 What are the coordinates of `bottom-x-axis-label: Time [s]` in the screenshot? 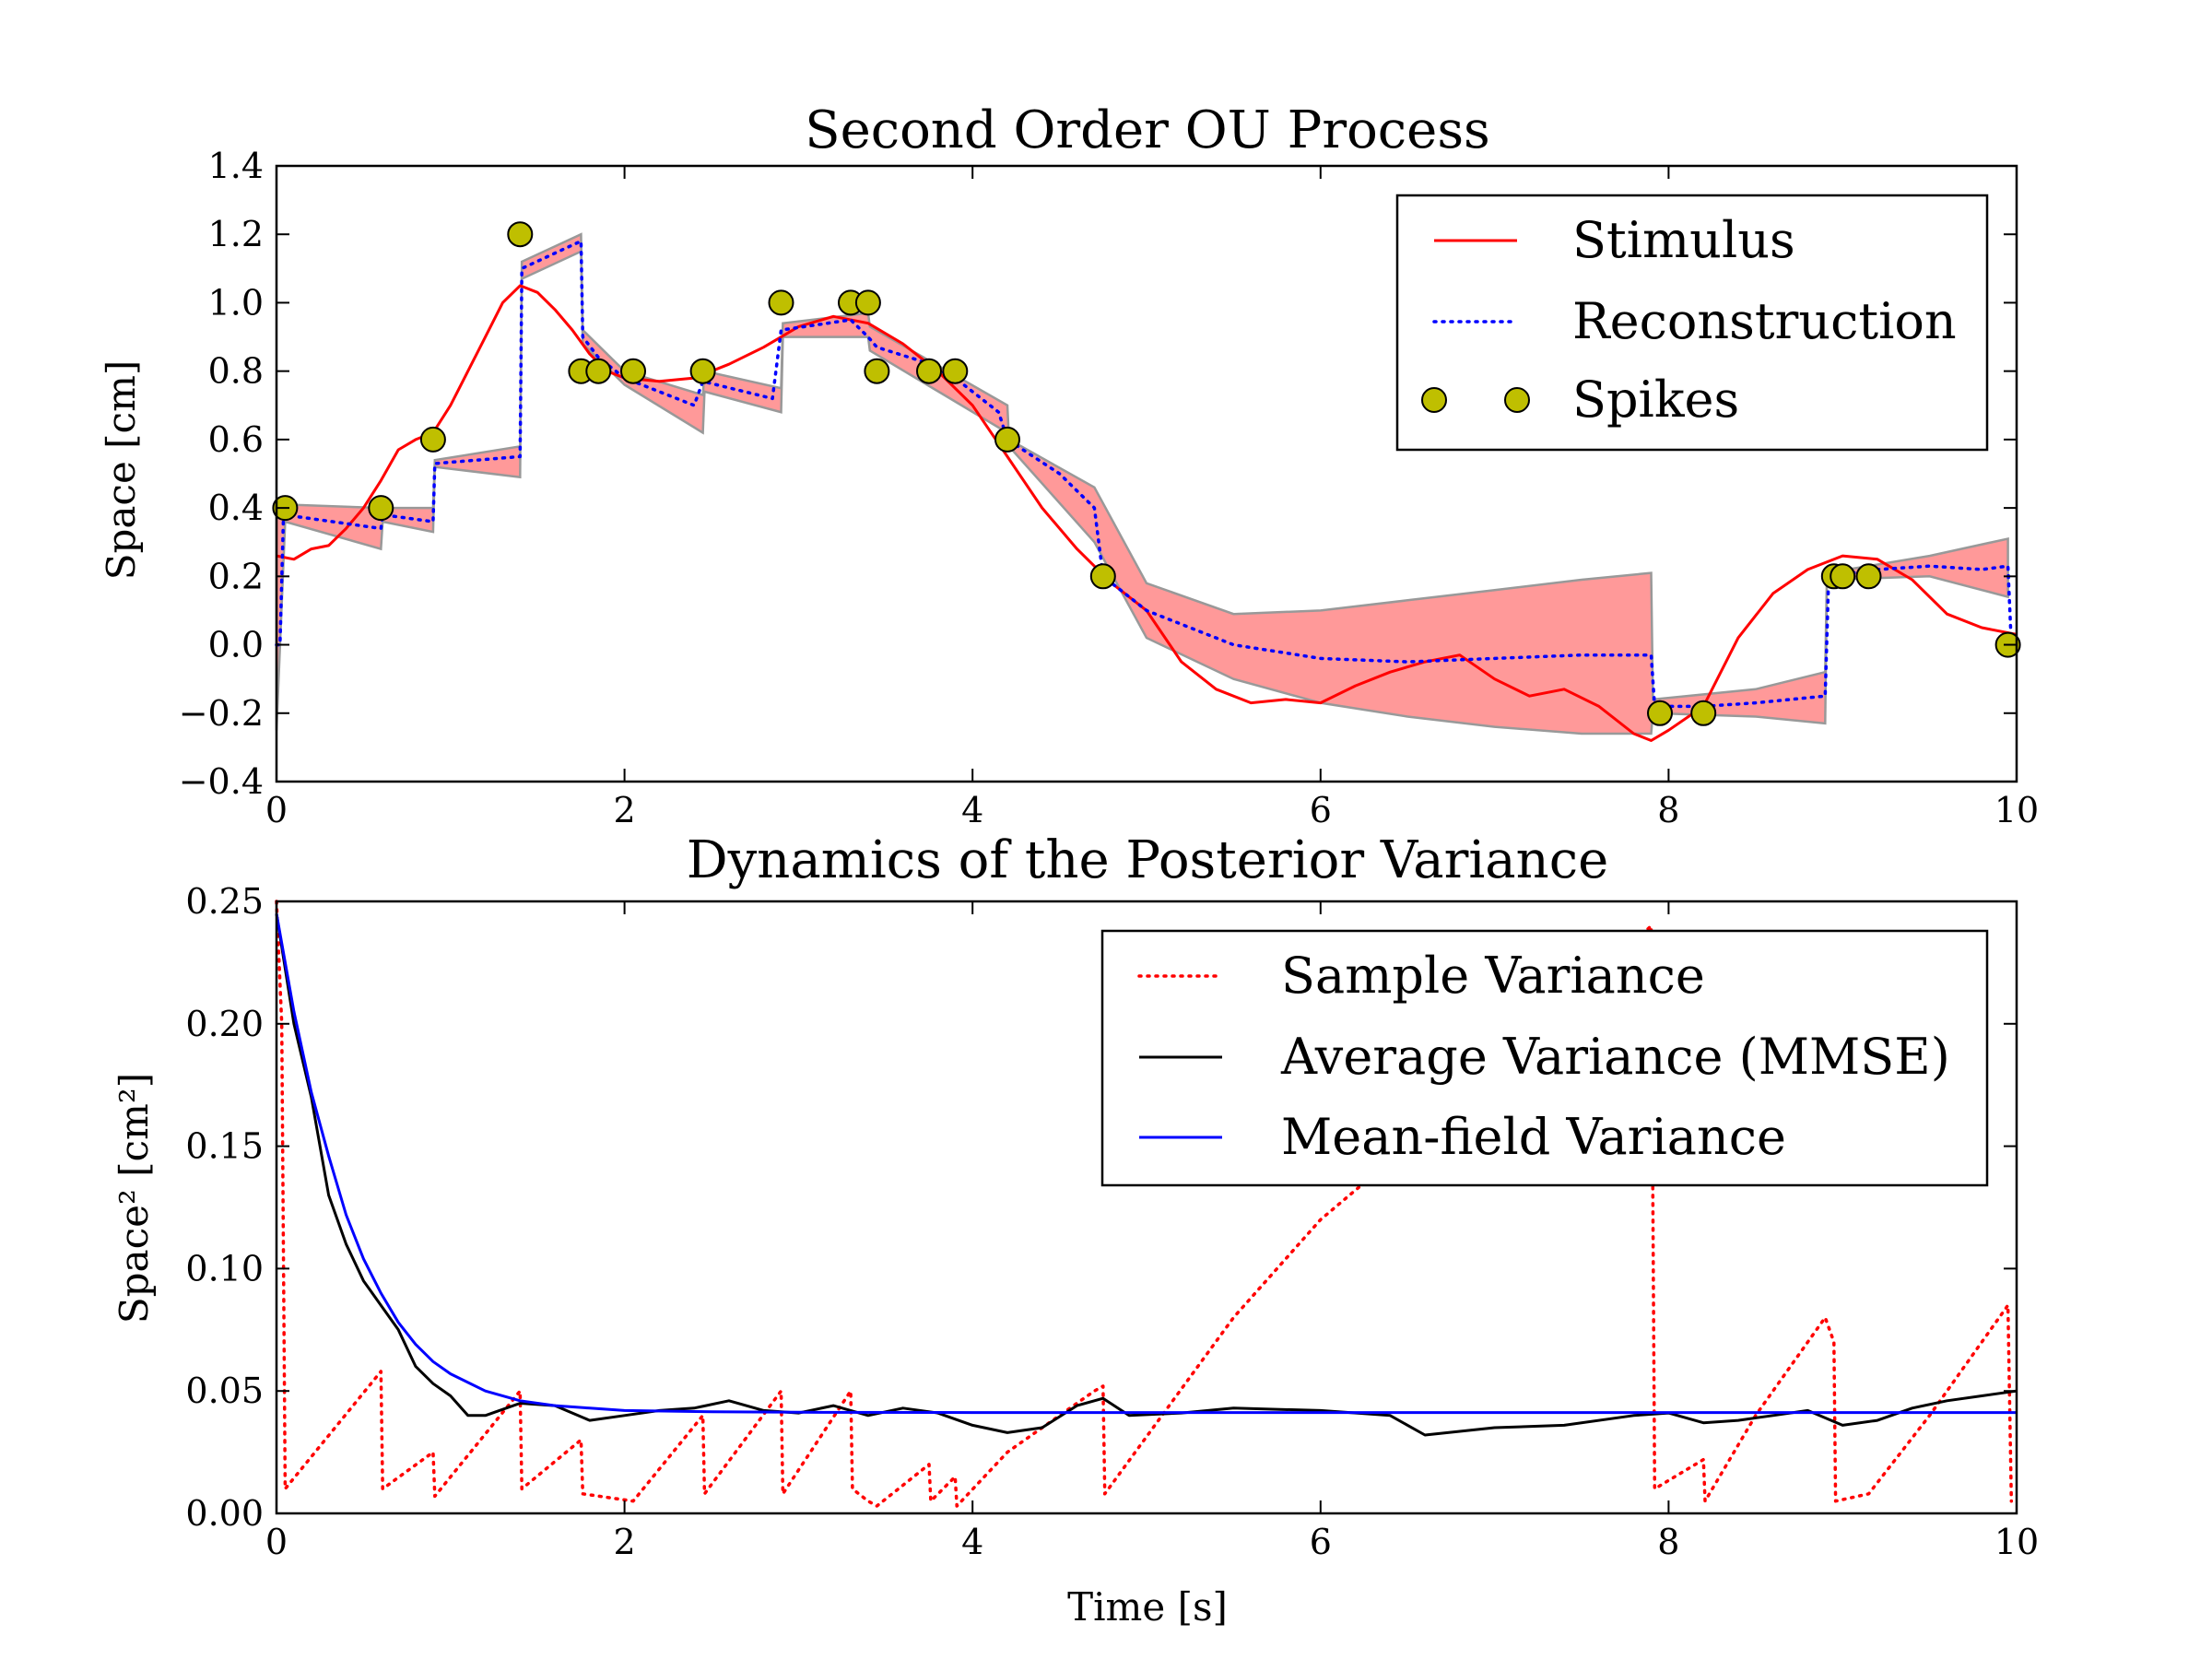 It's located at (1147, 1607).